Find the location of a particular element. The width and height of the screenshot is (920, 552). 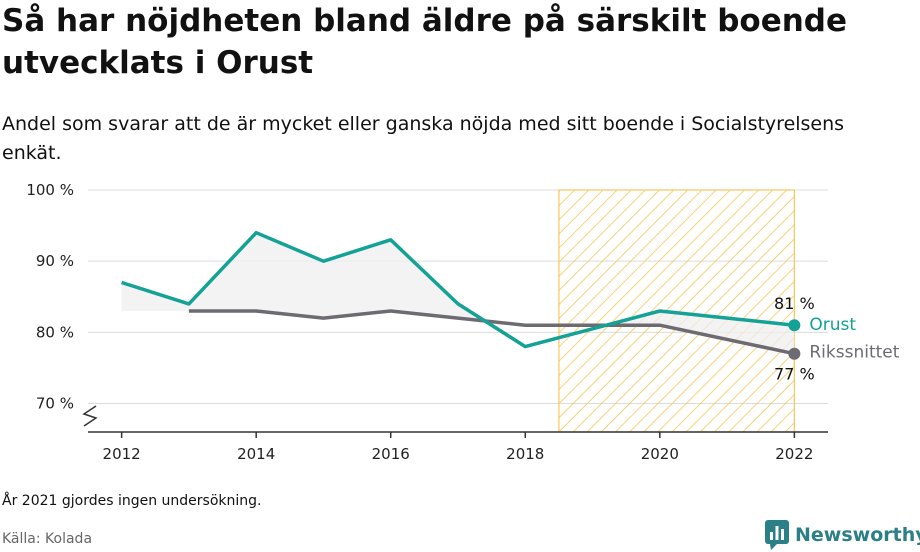

brand-logo: Newsworthy is located at coordinates (842, 535).